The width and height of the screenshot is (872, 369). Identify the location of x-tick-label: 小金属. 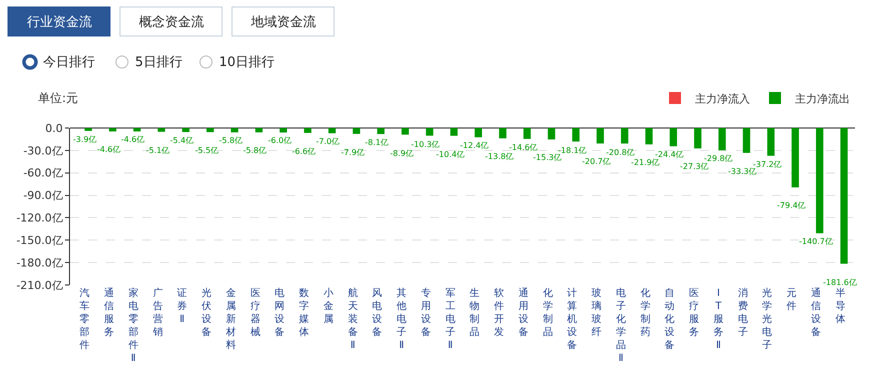
(328, 306).